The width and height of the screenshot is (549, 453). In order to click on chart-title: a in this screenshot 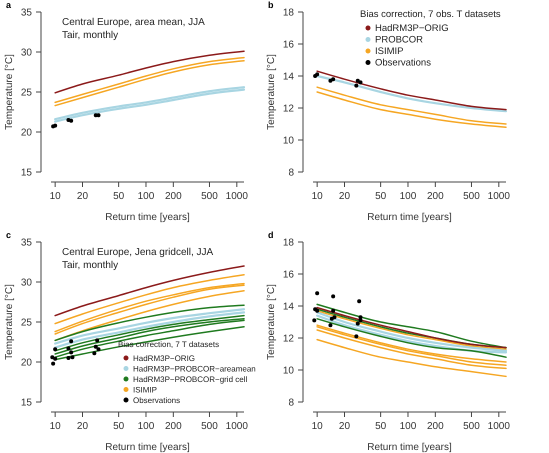, I will do `click(9, 5)`.